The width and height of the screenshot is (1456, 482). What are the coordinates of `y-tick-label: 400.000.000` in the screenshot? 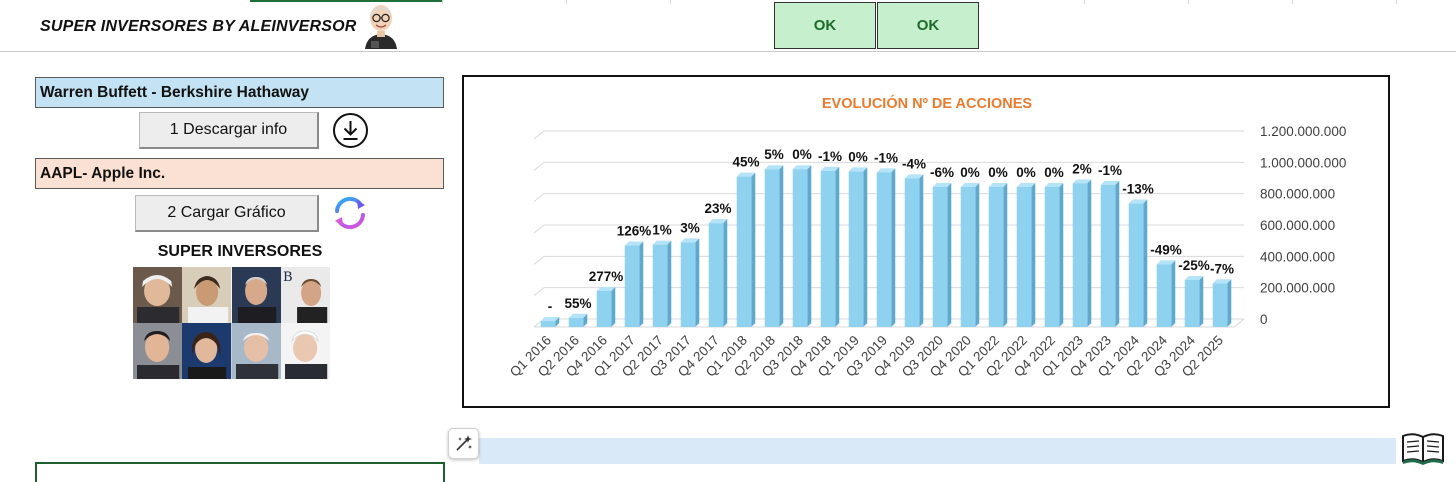 It's located at (1297, 256).